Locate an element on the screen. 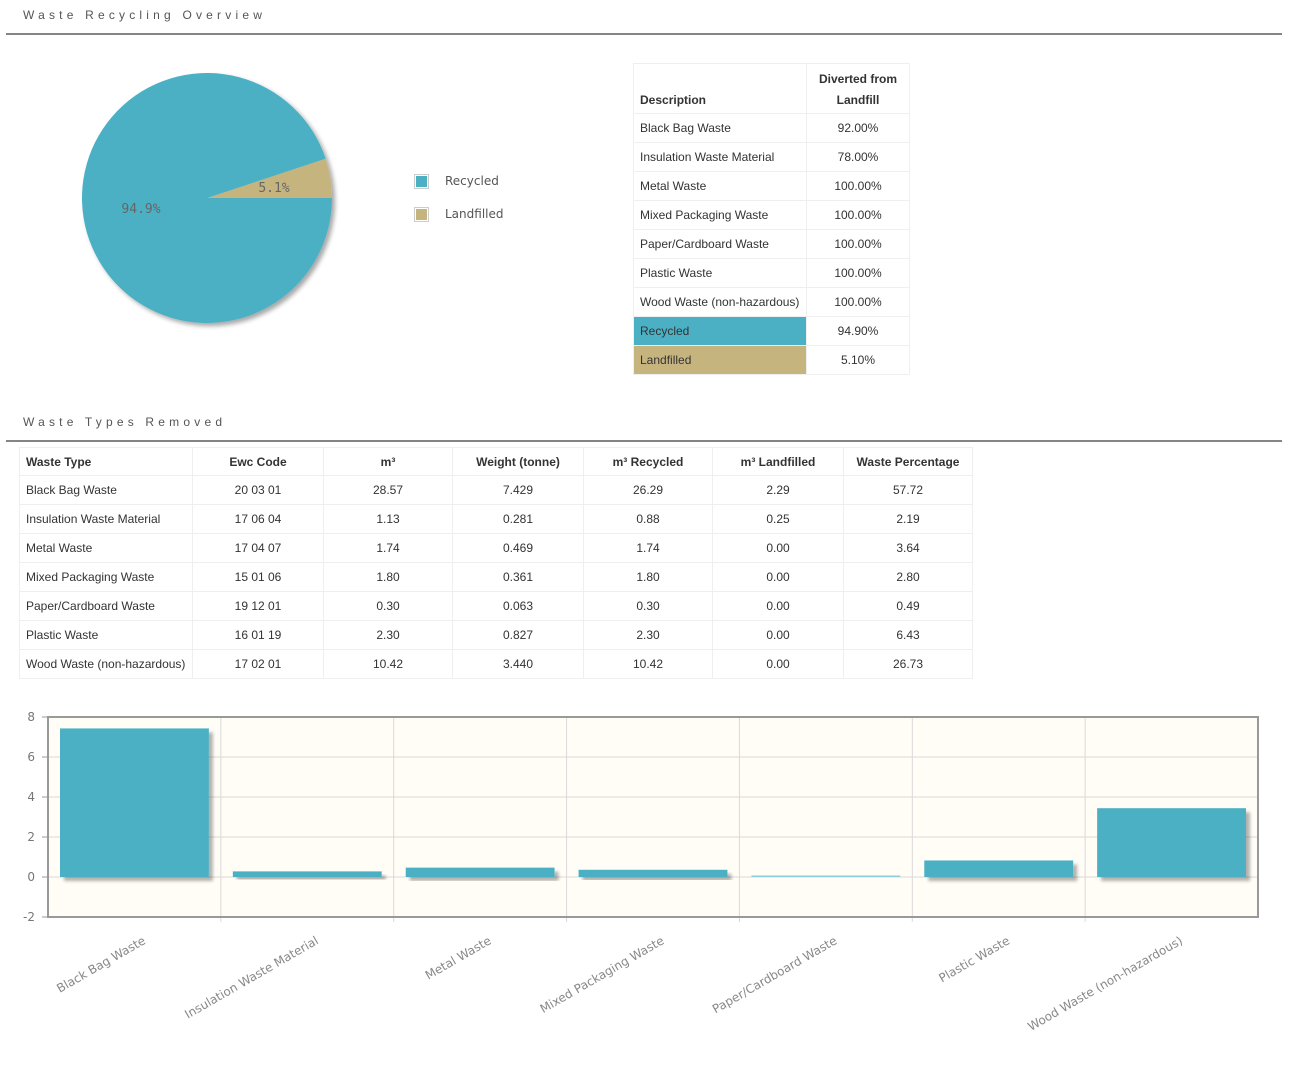 This screenshot has height=1073, width=1289. table-cell: 26.29 is located at coordinates (648, 490).